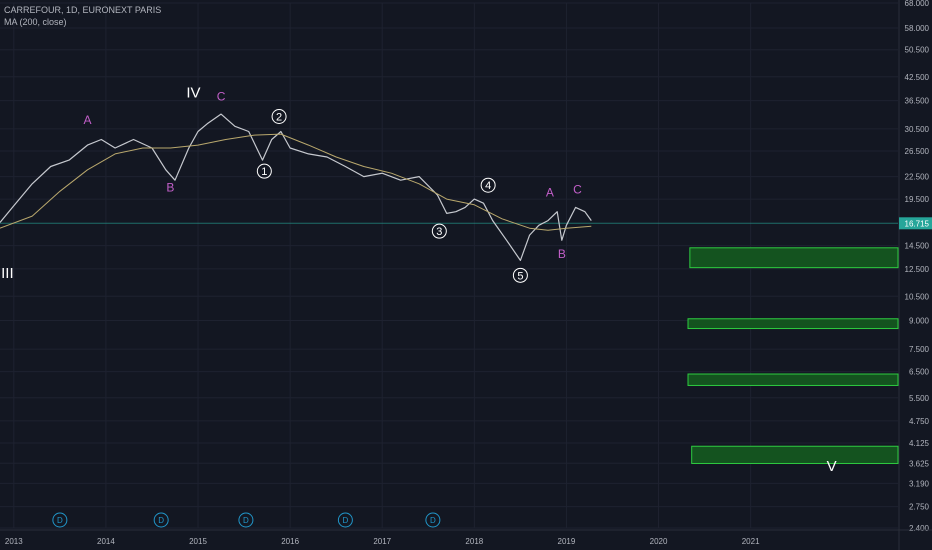  Describe the element at coordinates (919, 483) in the screenshot. I see `y-tick-label: 3.190` at that location.